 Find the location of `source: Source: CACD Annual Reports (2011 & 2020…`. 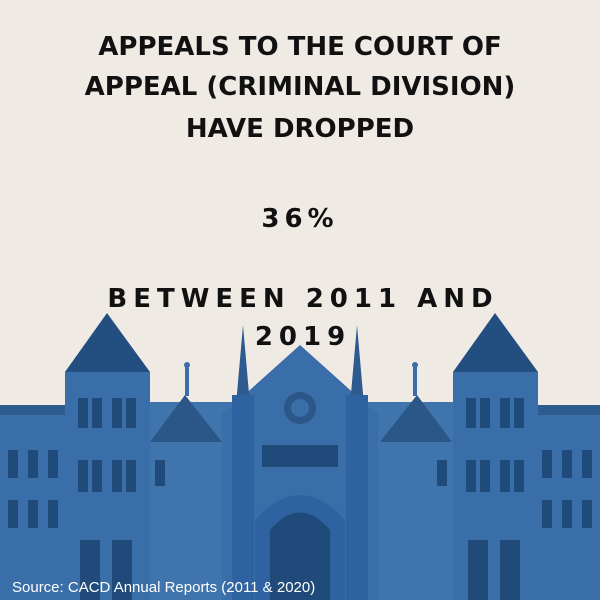

source: Source: CACD Annual Reports (2011 & 2020… is located at coordinates (163, 587).